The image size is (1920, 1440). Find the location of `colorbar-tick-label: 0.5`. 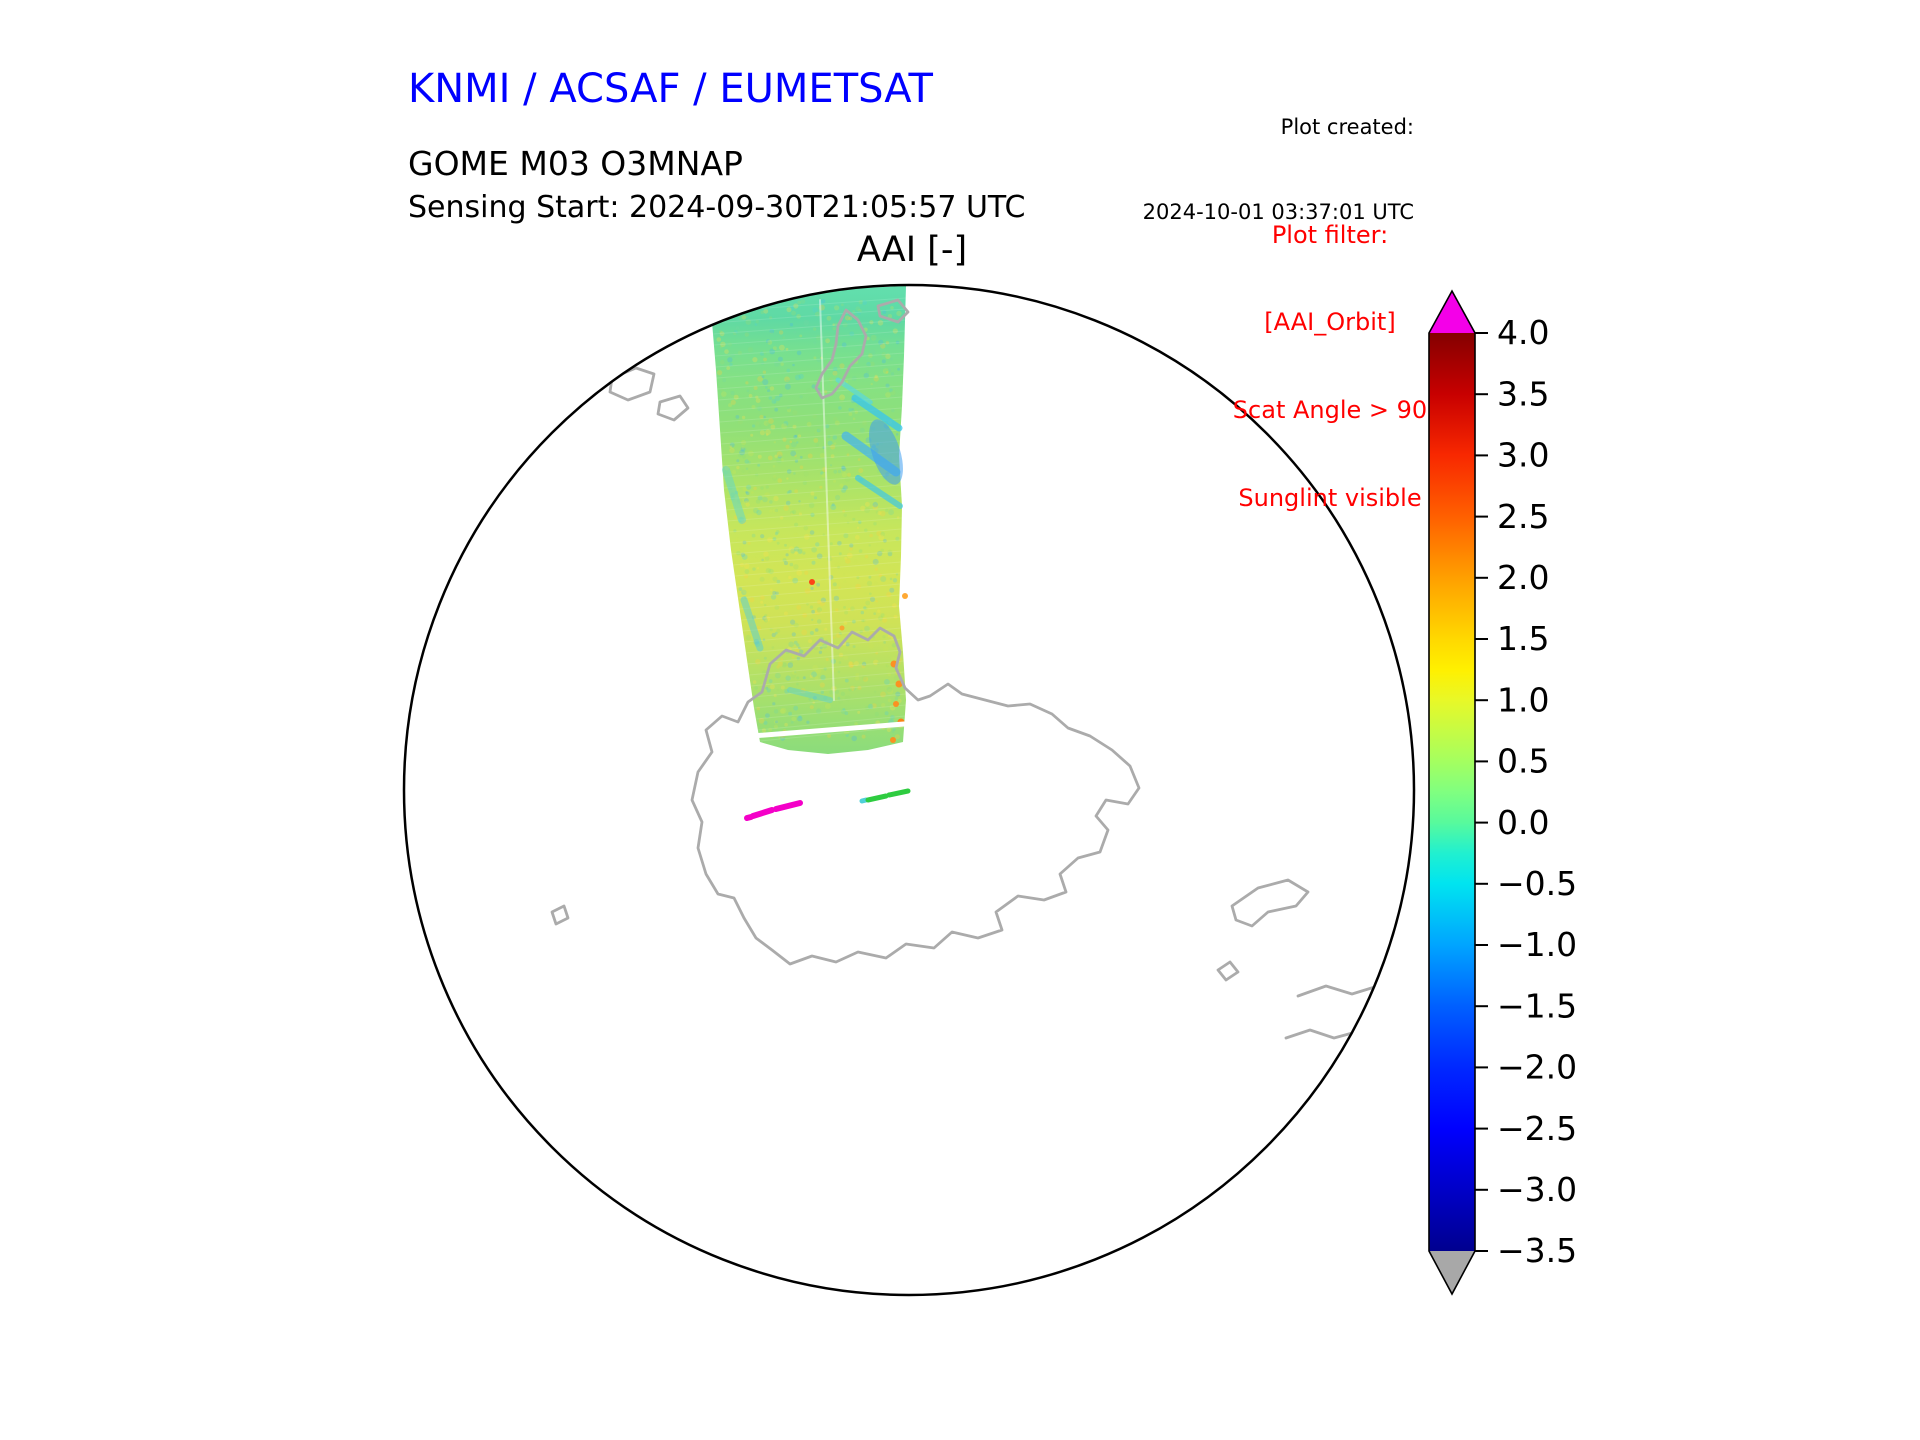

colorbar-tick-label: 0.5 is located at coordinates (1523, 761).